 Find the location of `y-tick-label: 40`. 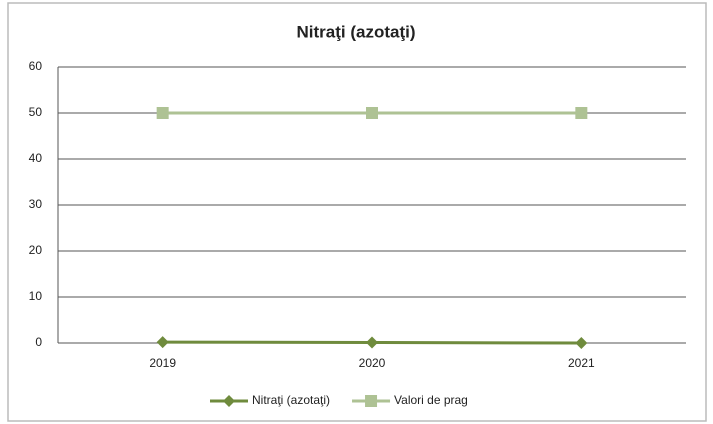

y-tick-label: 40 is located at coordinates (36, 158).